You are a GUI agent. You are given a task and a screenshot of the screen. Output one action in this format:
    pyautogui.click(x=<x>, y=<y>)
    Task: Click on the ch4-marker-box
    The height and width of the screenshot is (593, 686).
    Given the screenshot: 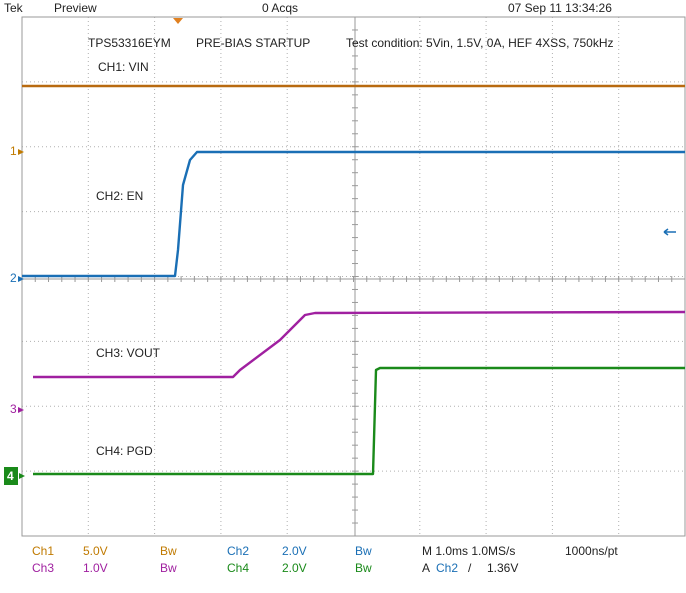 What is the action you would take?
    pyautogui.click(x=11, y=476)
    